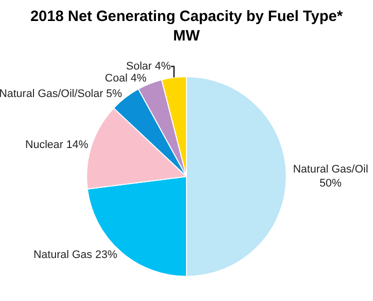 The image size is (373, 301). Describe the element at coordinates (187, 36) in the screenshot. I see `chart-subtitle: MW` at that location.